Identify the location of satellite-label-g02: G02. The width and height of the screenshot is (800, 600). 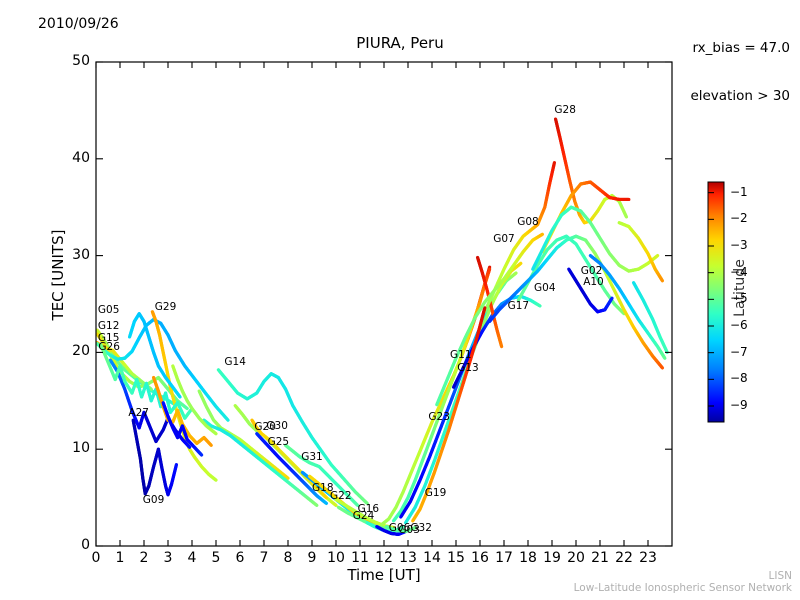
(591, 271).